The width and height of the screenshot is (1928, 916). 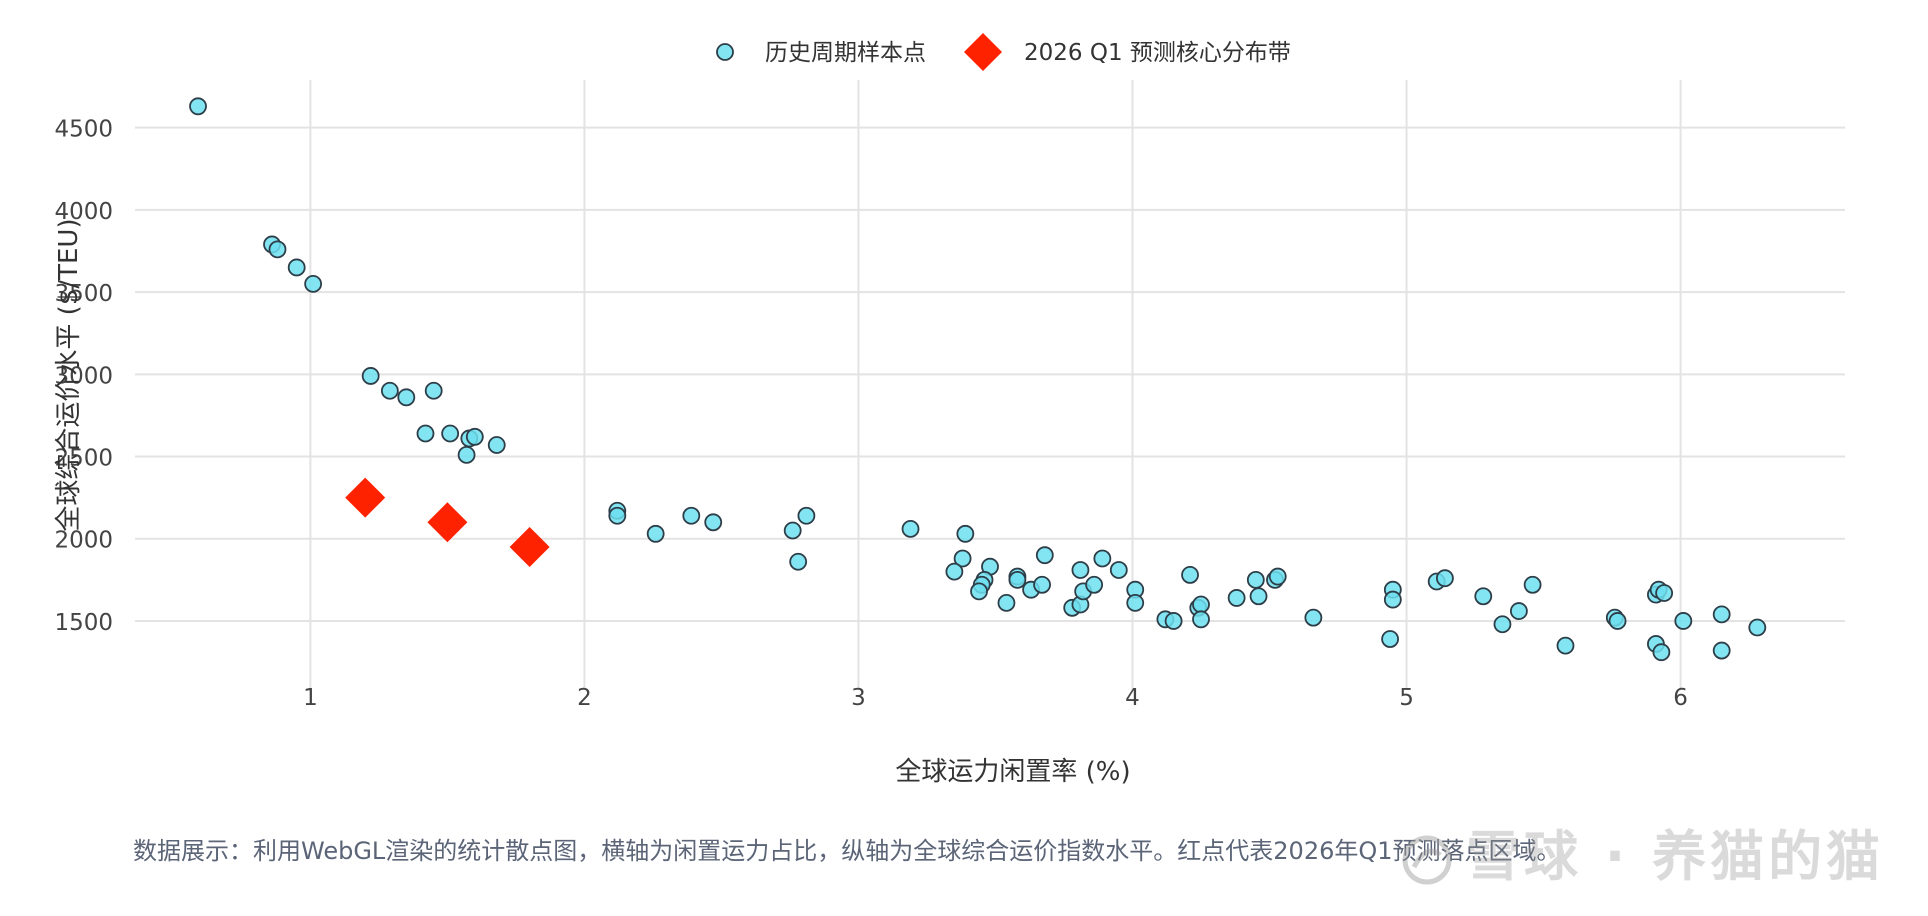 I want to click on y-tick-label: 1500, so click(x=83, y=623).